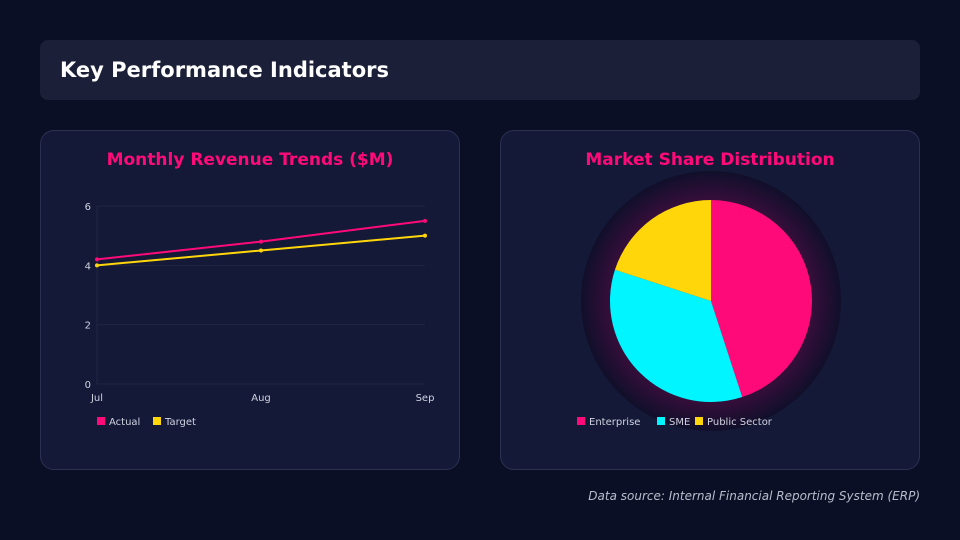 This screenshot has width=960, height=540. What do you see at coordinates (250, 160) in the screenshot?
I see `line-chart-title: Monthly Revenue Trends ($M)` at bounding box center [250, 160].